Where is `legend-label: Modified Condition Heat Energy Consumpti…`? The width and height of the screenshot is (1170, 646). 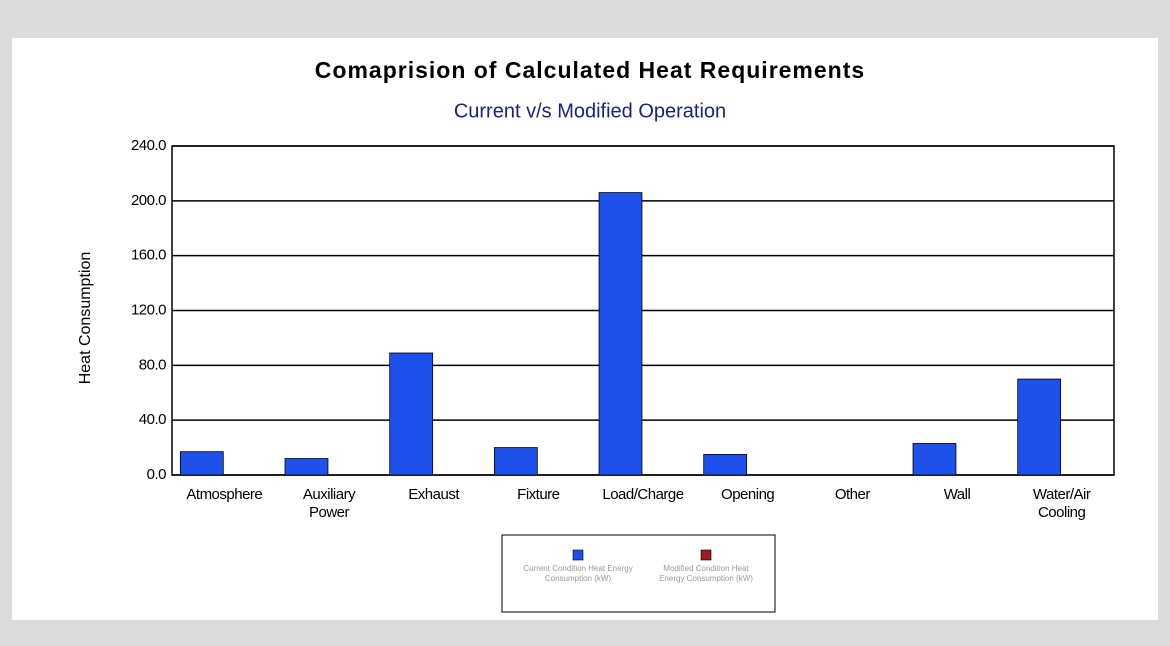 legend-label: Modified Condition Heat Energy Consumpti… is located at coordinates (706, 573).